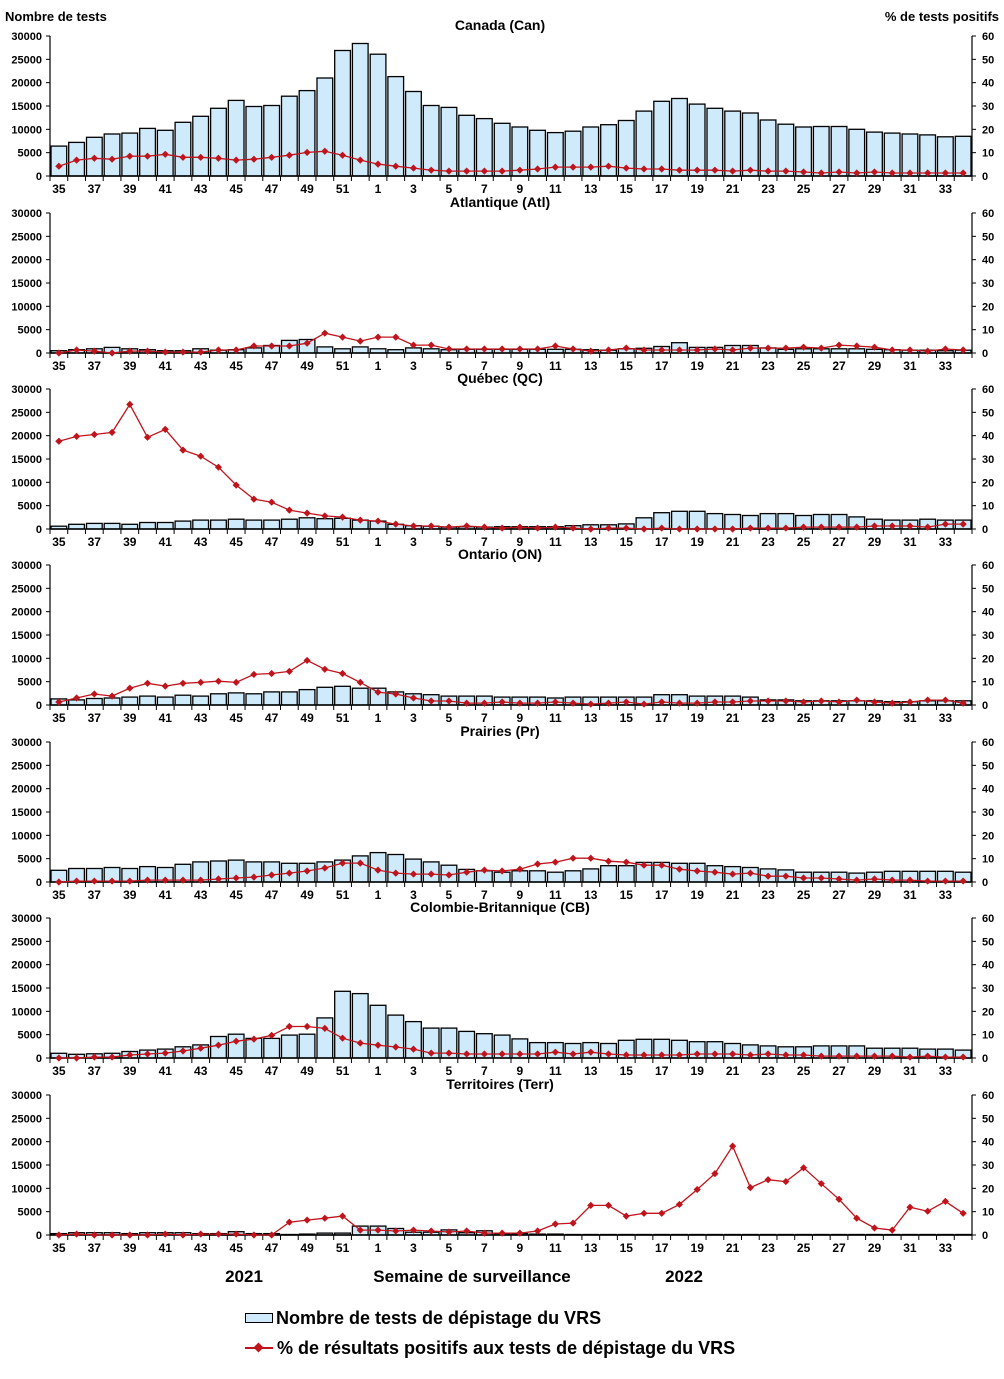  What do you see at coordinates (343, 1071) in the screenshot?
I see `x-axis-tick-label: 51` at bounding box center [343, 1071].